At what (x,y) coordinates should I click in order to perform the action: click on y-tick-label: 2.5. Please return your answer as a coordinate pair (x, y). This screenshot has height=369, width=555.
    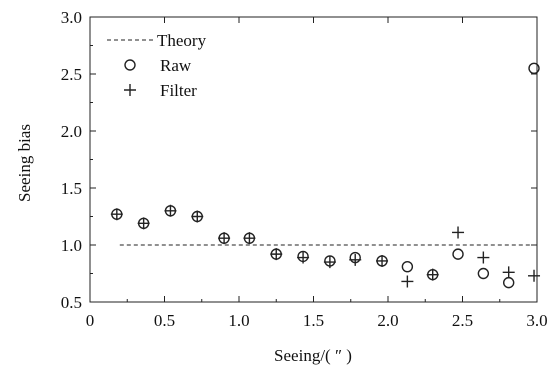
    Looking at the image, I should click on (71, 74).